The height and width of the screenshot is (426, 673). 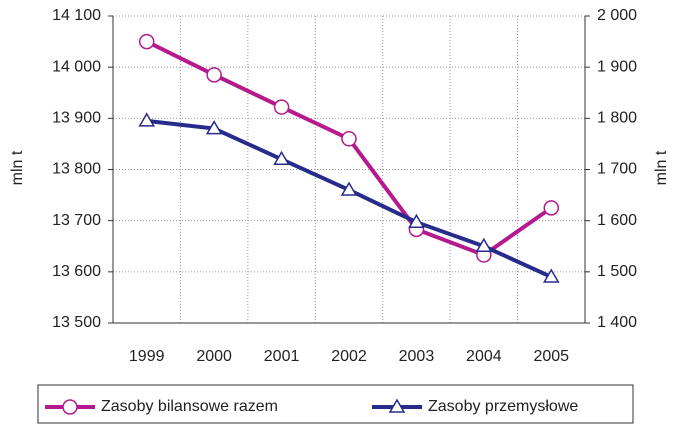 What do you see at coordinates (17, 167) in the screenshot?
I see `y-axis-label: mln t` at bounding box center [17, 167].